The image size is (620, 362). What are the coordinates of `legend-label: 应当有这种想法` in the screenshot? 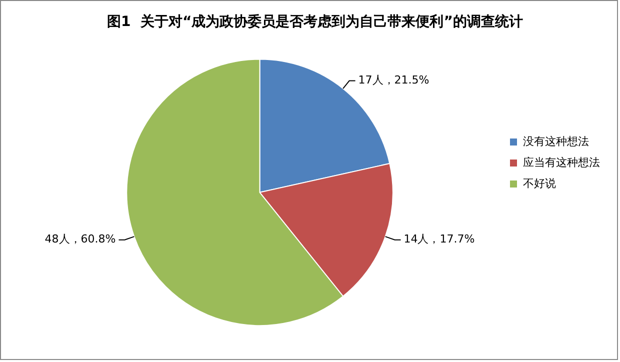 It's located at (561, 162).